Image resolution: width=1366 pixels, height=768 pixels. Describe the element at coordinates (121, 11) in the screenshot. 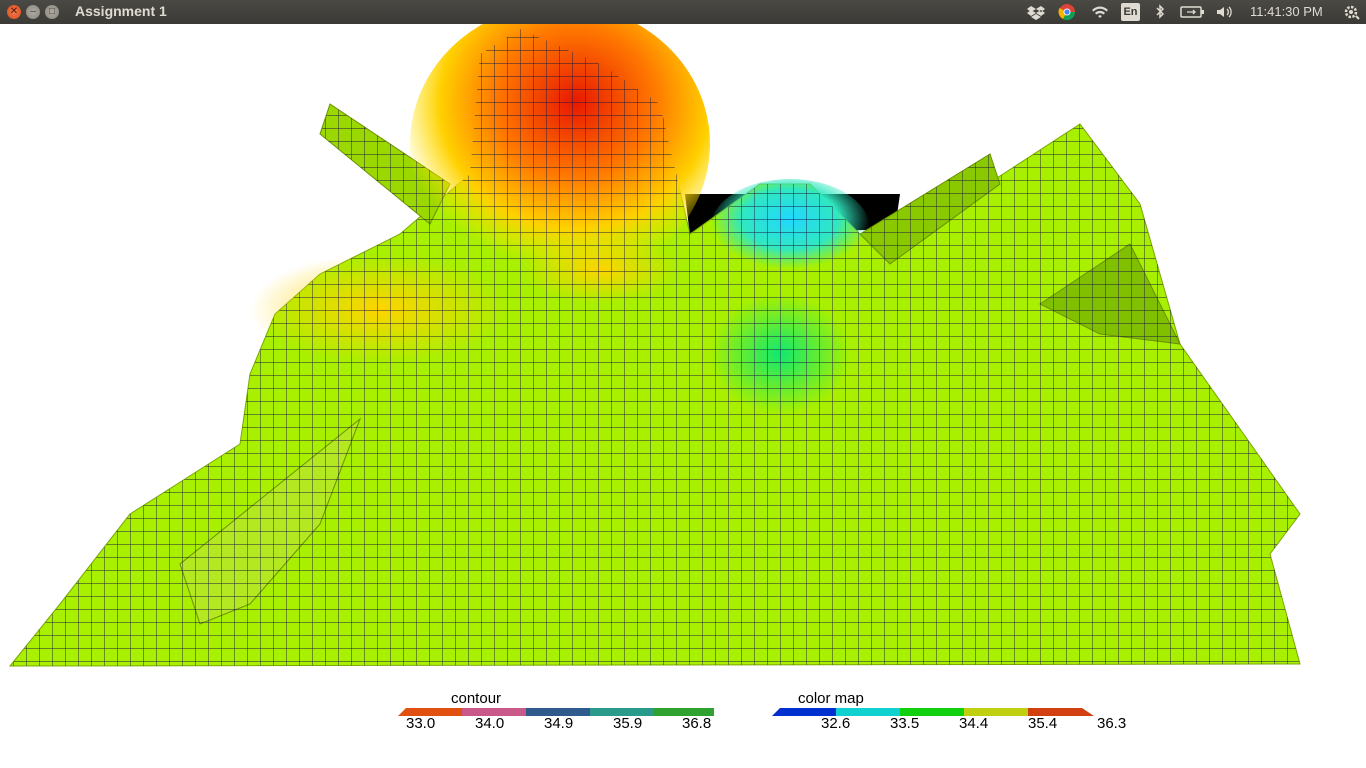

I see `window-title: Assignment 1` at that location.